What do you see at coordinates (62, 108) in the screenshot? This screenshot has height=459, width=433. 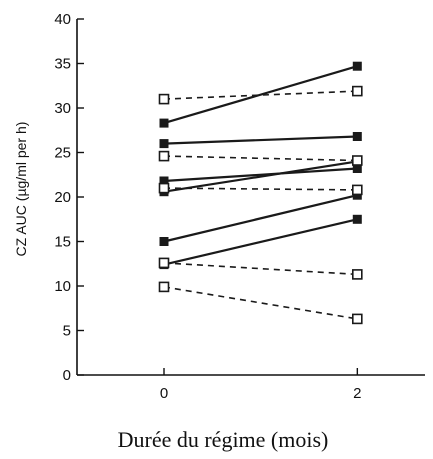 I see `y-tick-label-30: 30` at bounding box center [62, 108].